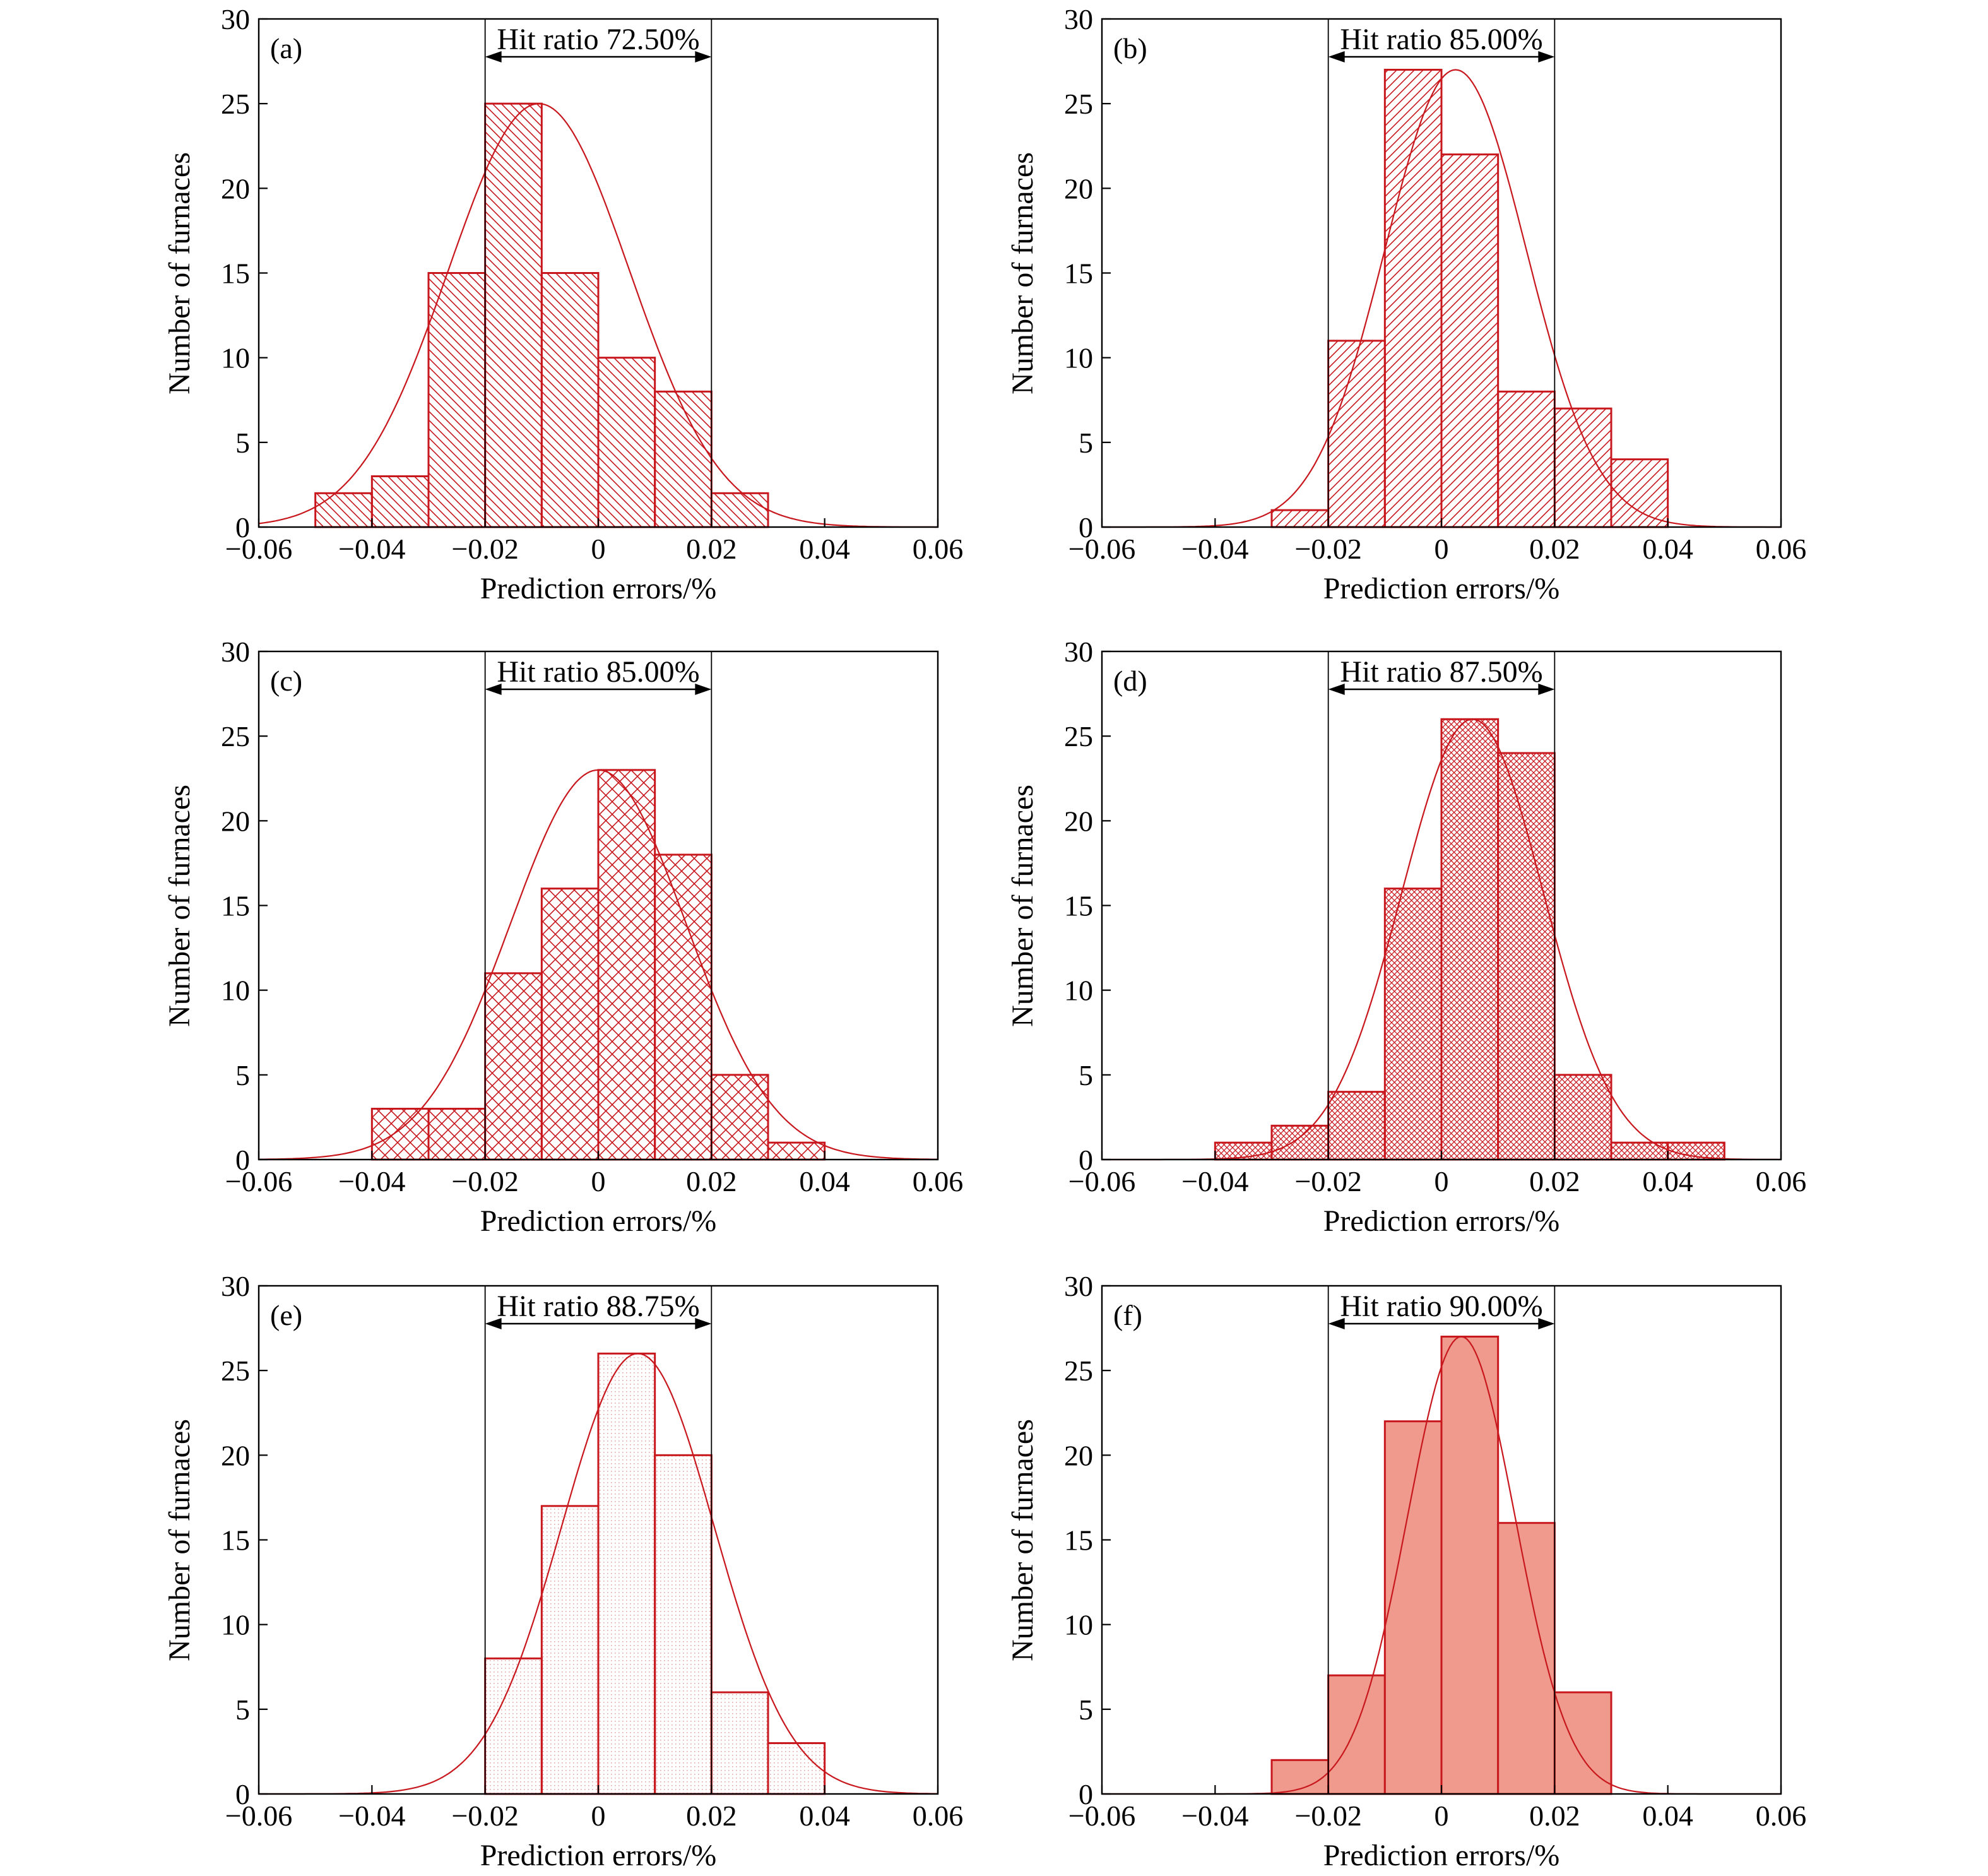 The image size is (1988, 1876). I want to click on panel-label: (d), so click(1130, 681).